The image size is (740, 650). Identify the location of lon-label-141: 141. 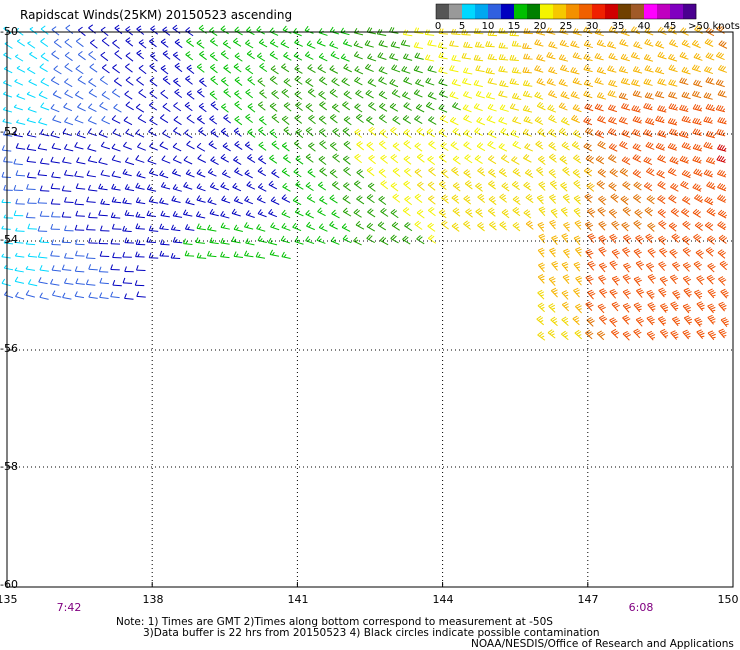
(298, 599).